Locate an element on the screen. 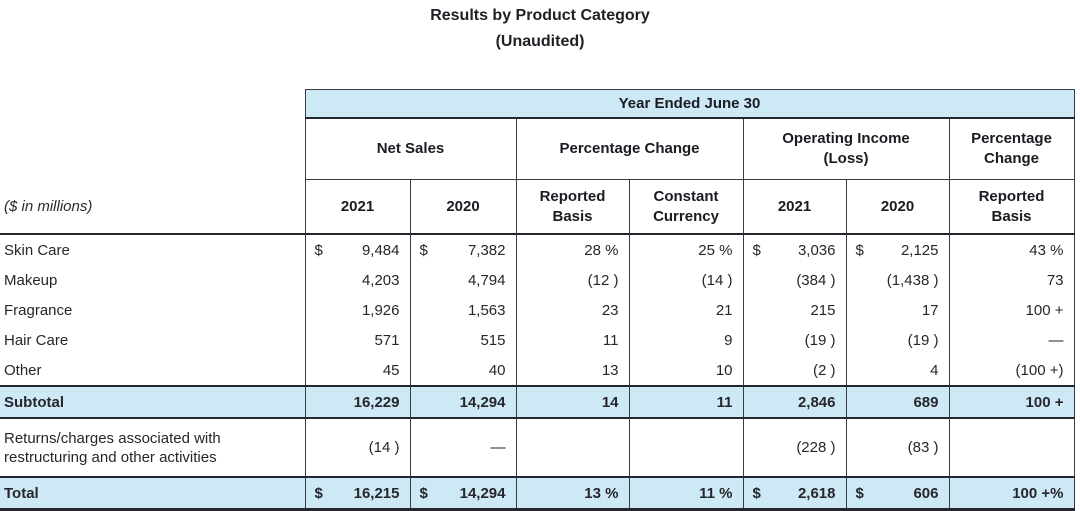  table-cell: $7,382 is located at coordinates (463, 249).